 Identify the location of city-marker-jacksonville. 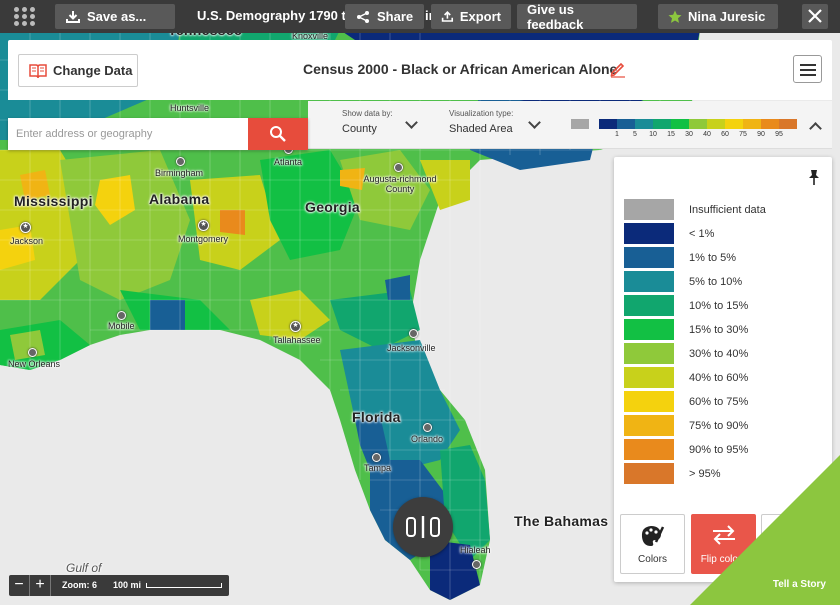
(413, 333).